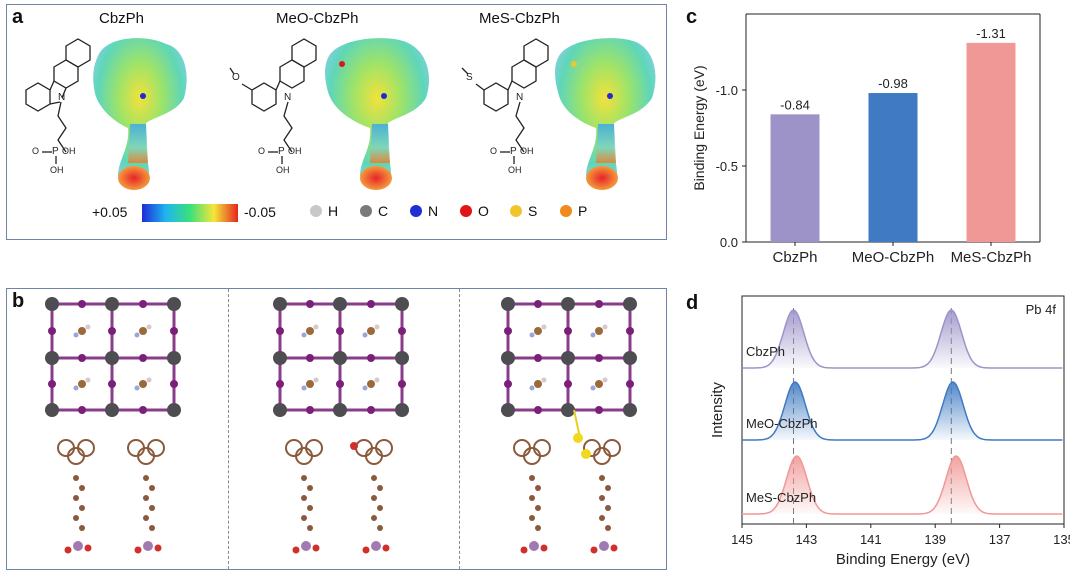  What do you see at coordinates (261, 151) in the screenshot?
I see `meo-cbzph-o-atom: O` at bounding box center [261, 151].